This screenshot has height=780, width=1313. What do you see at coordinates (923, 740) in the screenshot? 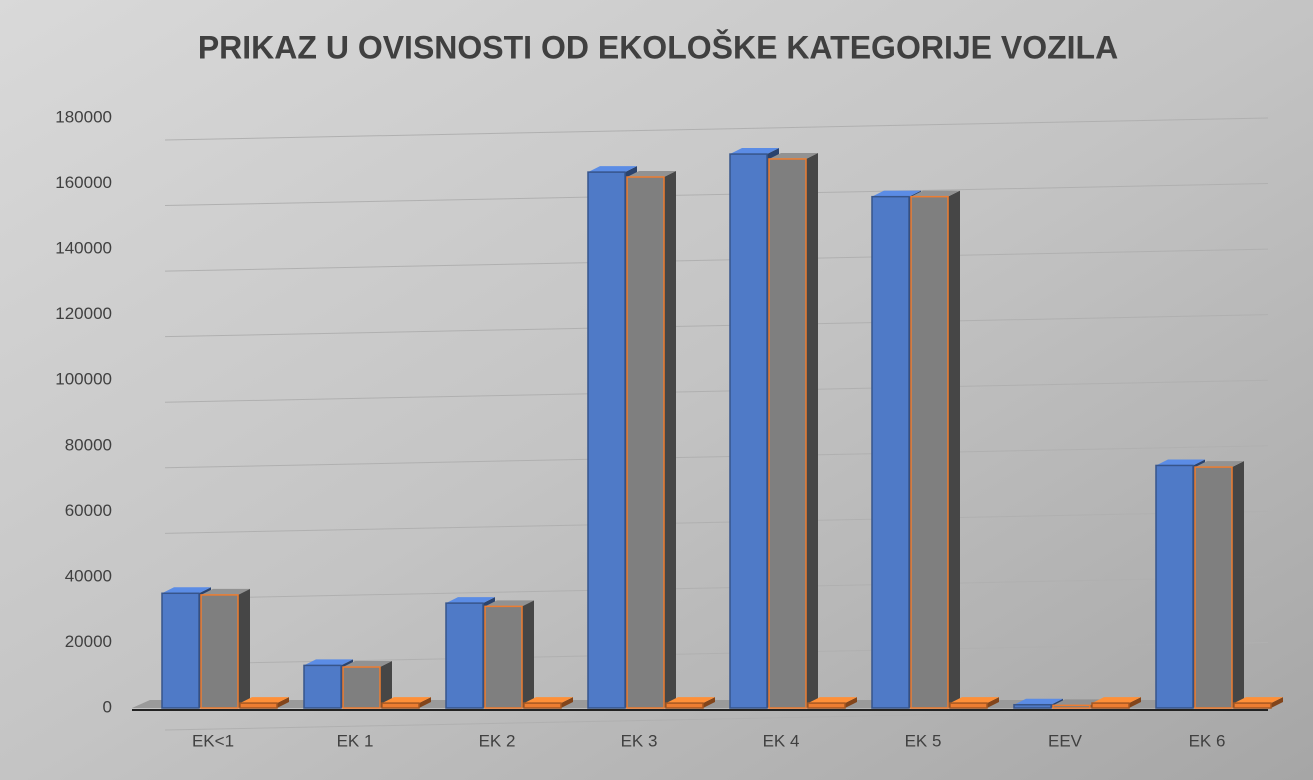
I see `x-tick-label: EK 5` at bounding box center [923, 740].